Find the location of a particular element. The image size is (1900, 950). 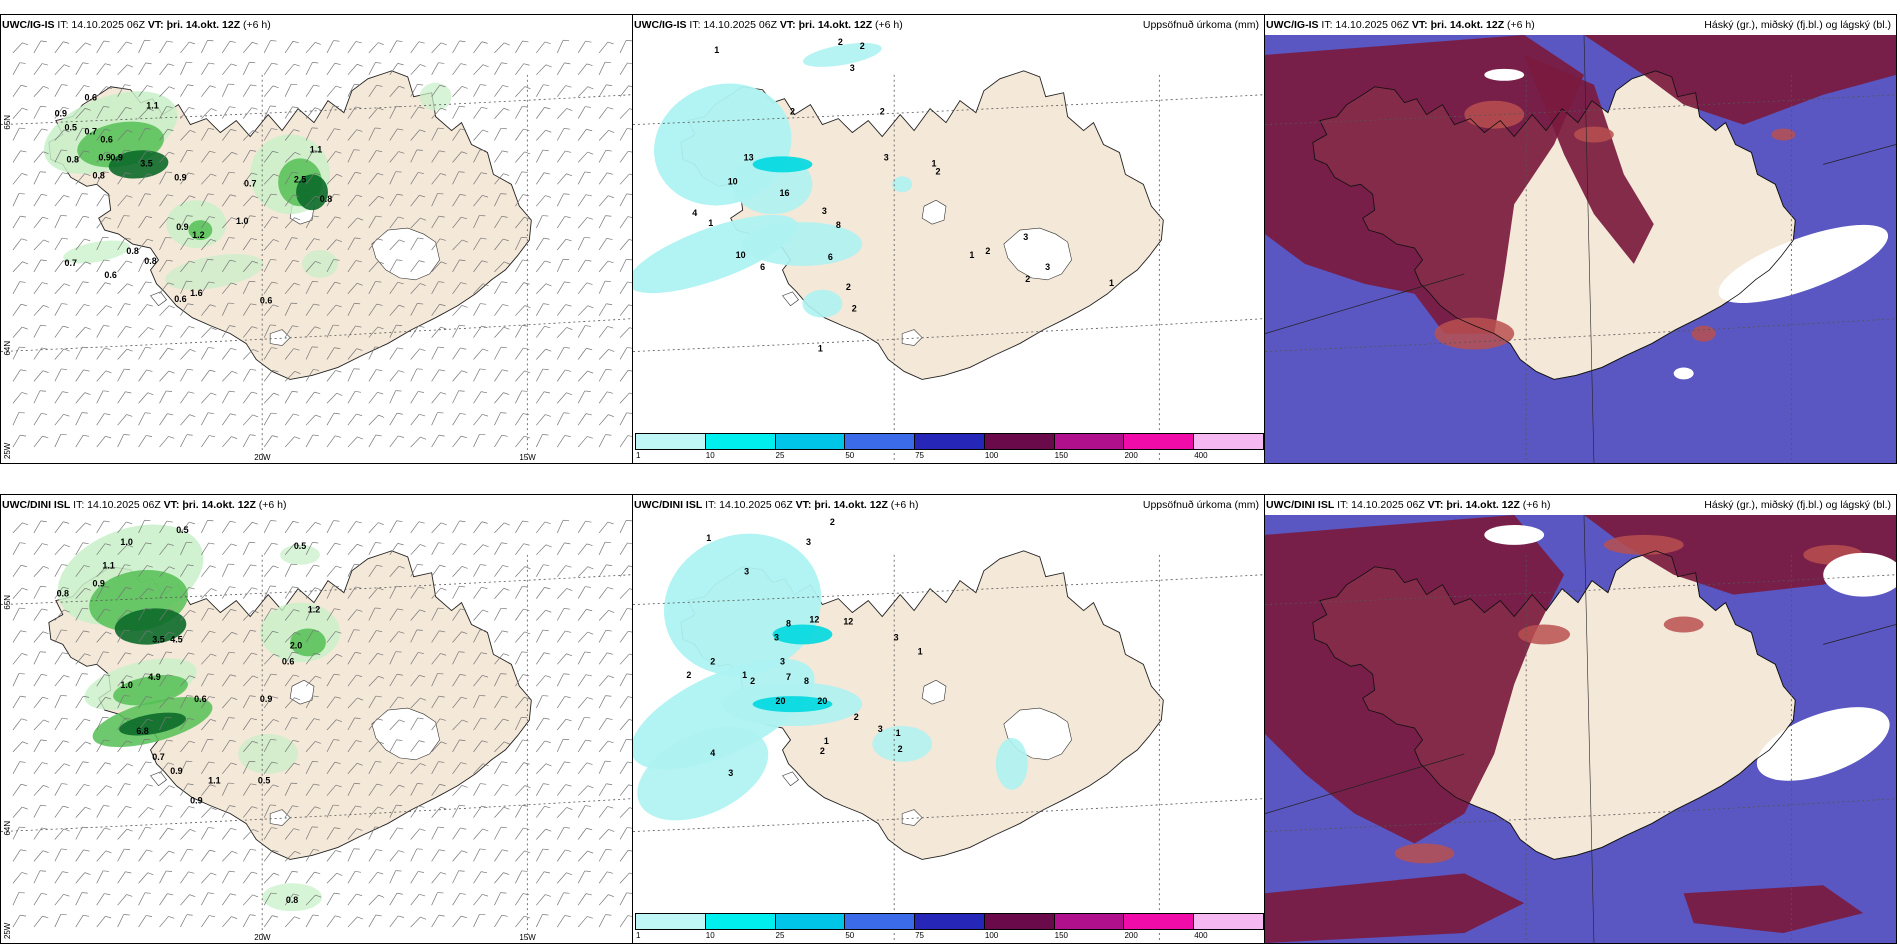

colorbar-label: 50 is located at coordinates (850, 935).